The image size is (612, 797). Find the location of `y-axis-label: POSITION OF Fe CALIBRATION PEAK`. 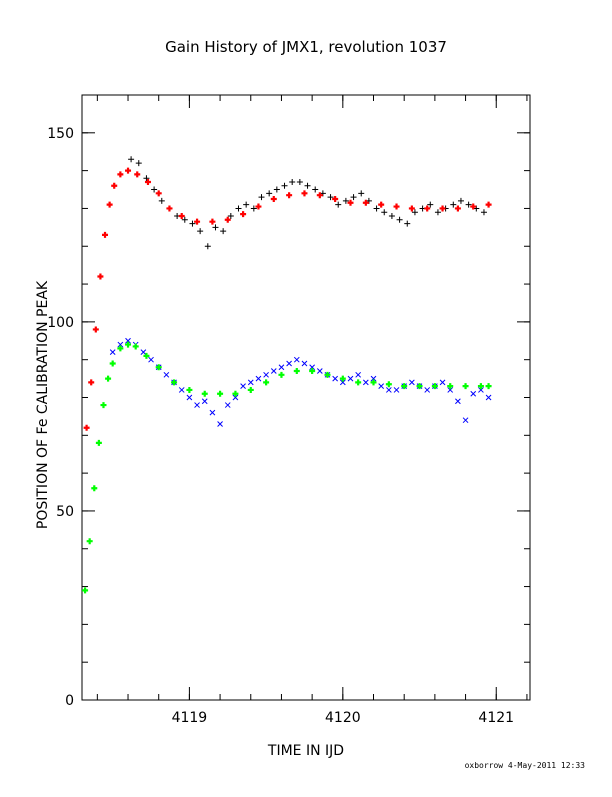

y-axis-label: POSITION OF Fe CALIBRATION PEAK is located at coordinates (43, 404).